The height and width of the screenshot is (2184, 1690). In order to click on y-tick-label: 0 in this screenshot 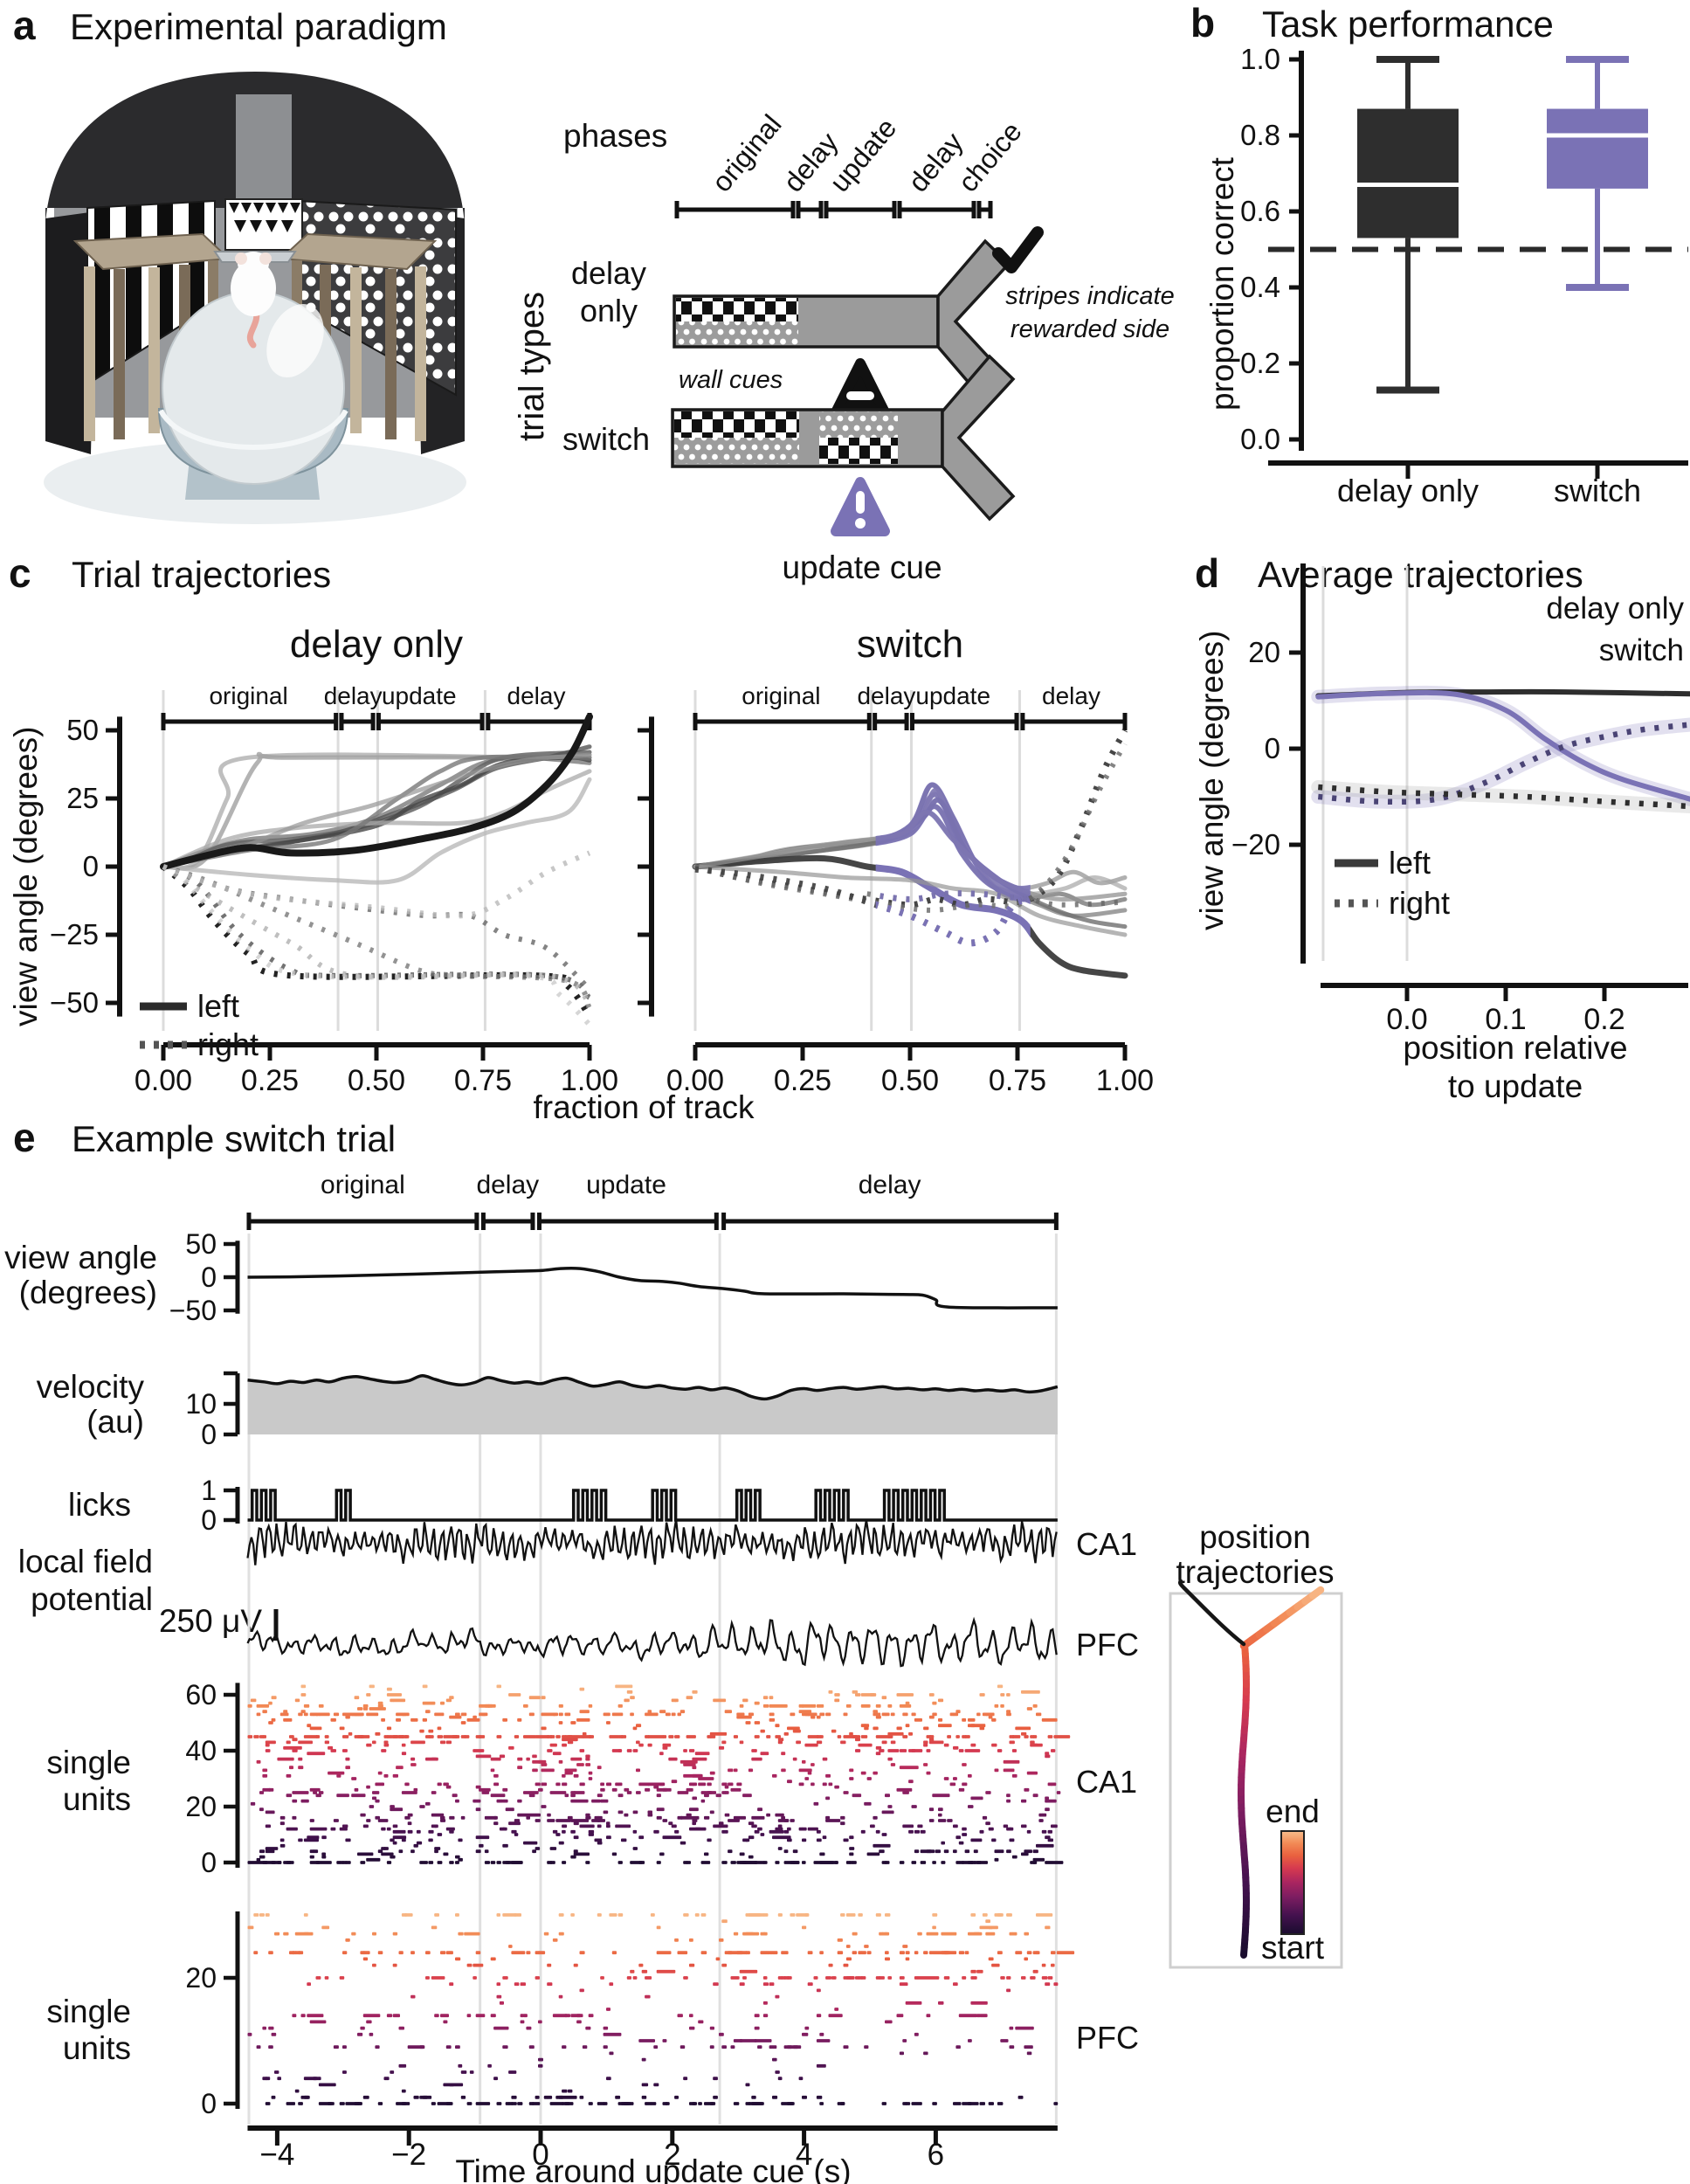, I will do `click(91, 866)`.